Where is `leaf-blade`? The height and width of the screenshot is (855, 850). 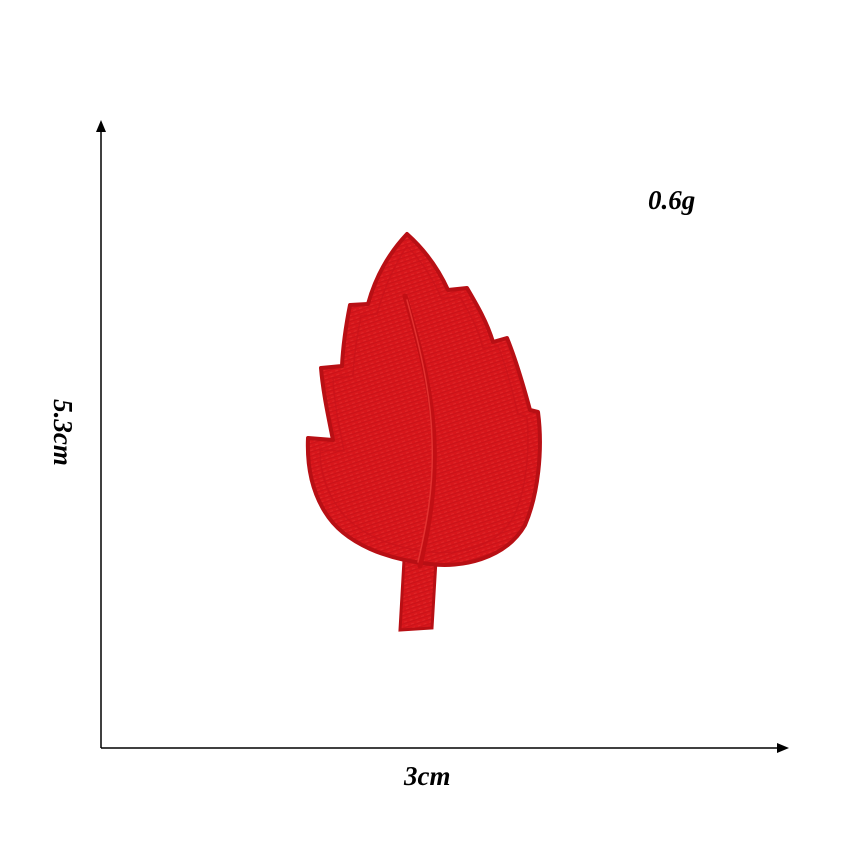
leaf-blade is located at coordinates (423, 399).